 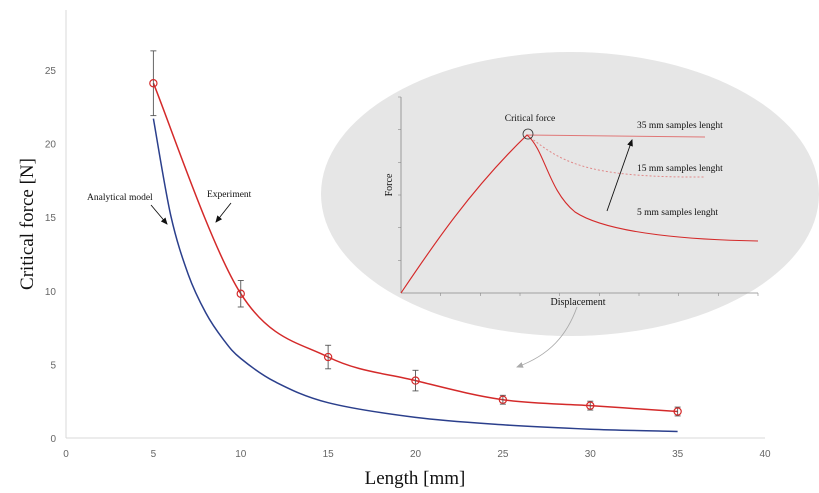 What do you see at coordinates (120, 198) in the screenshot?
I see `annotation-analytical-model: Analytical model` at bounding box center [120, 198].